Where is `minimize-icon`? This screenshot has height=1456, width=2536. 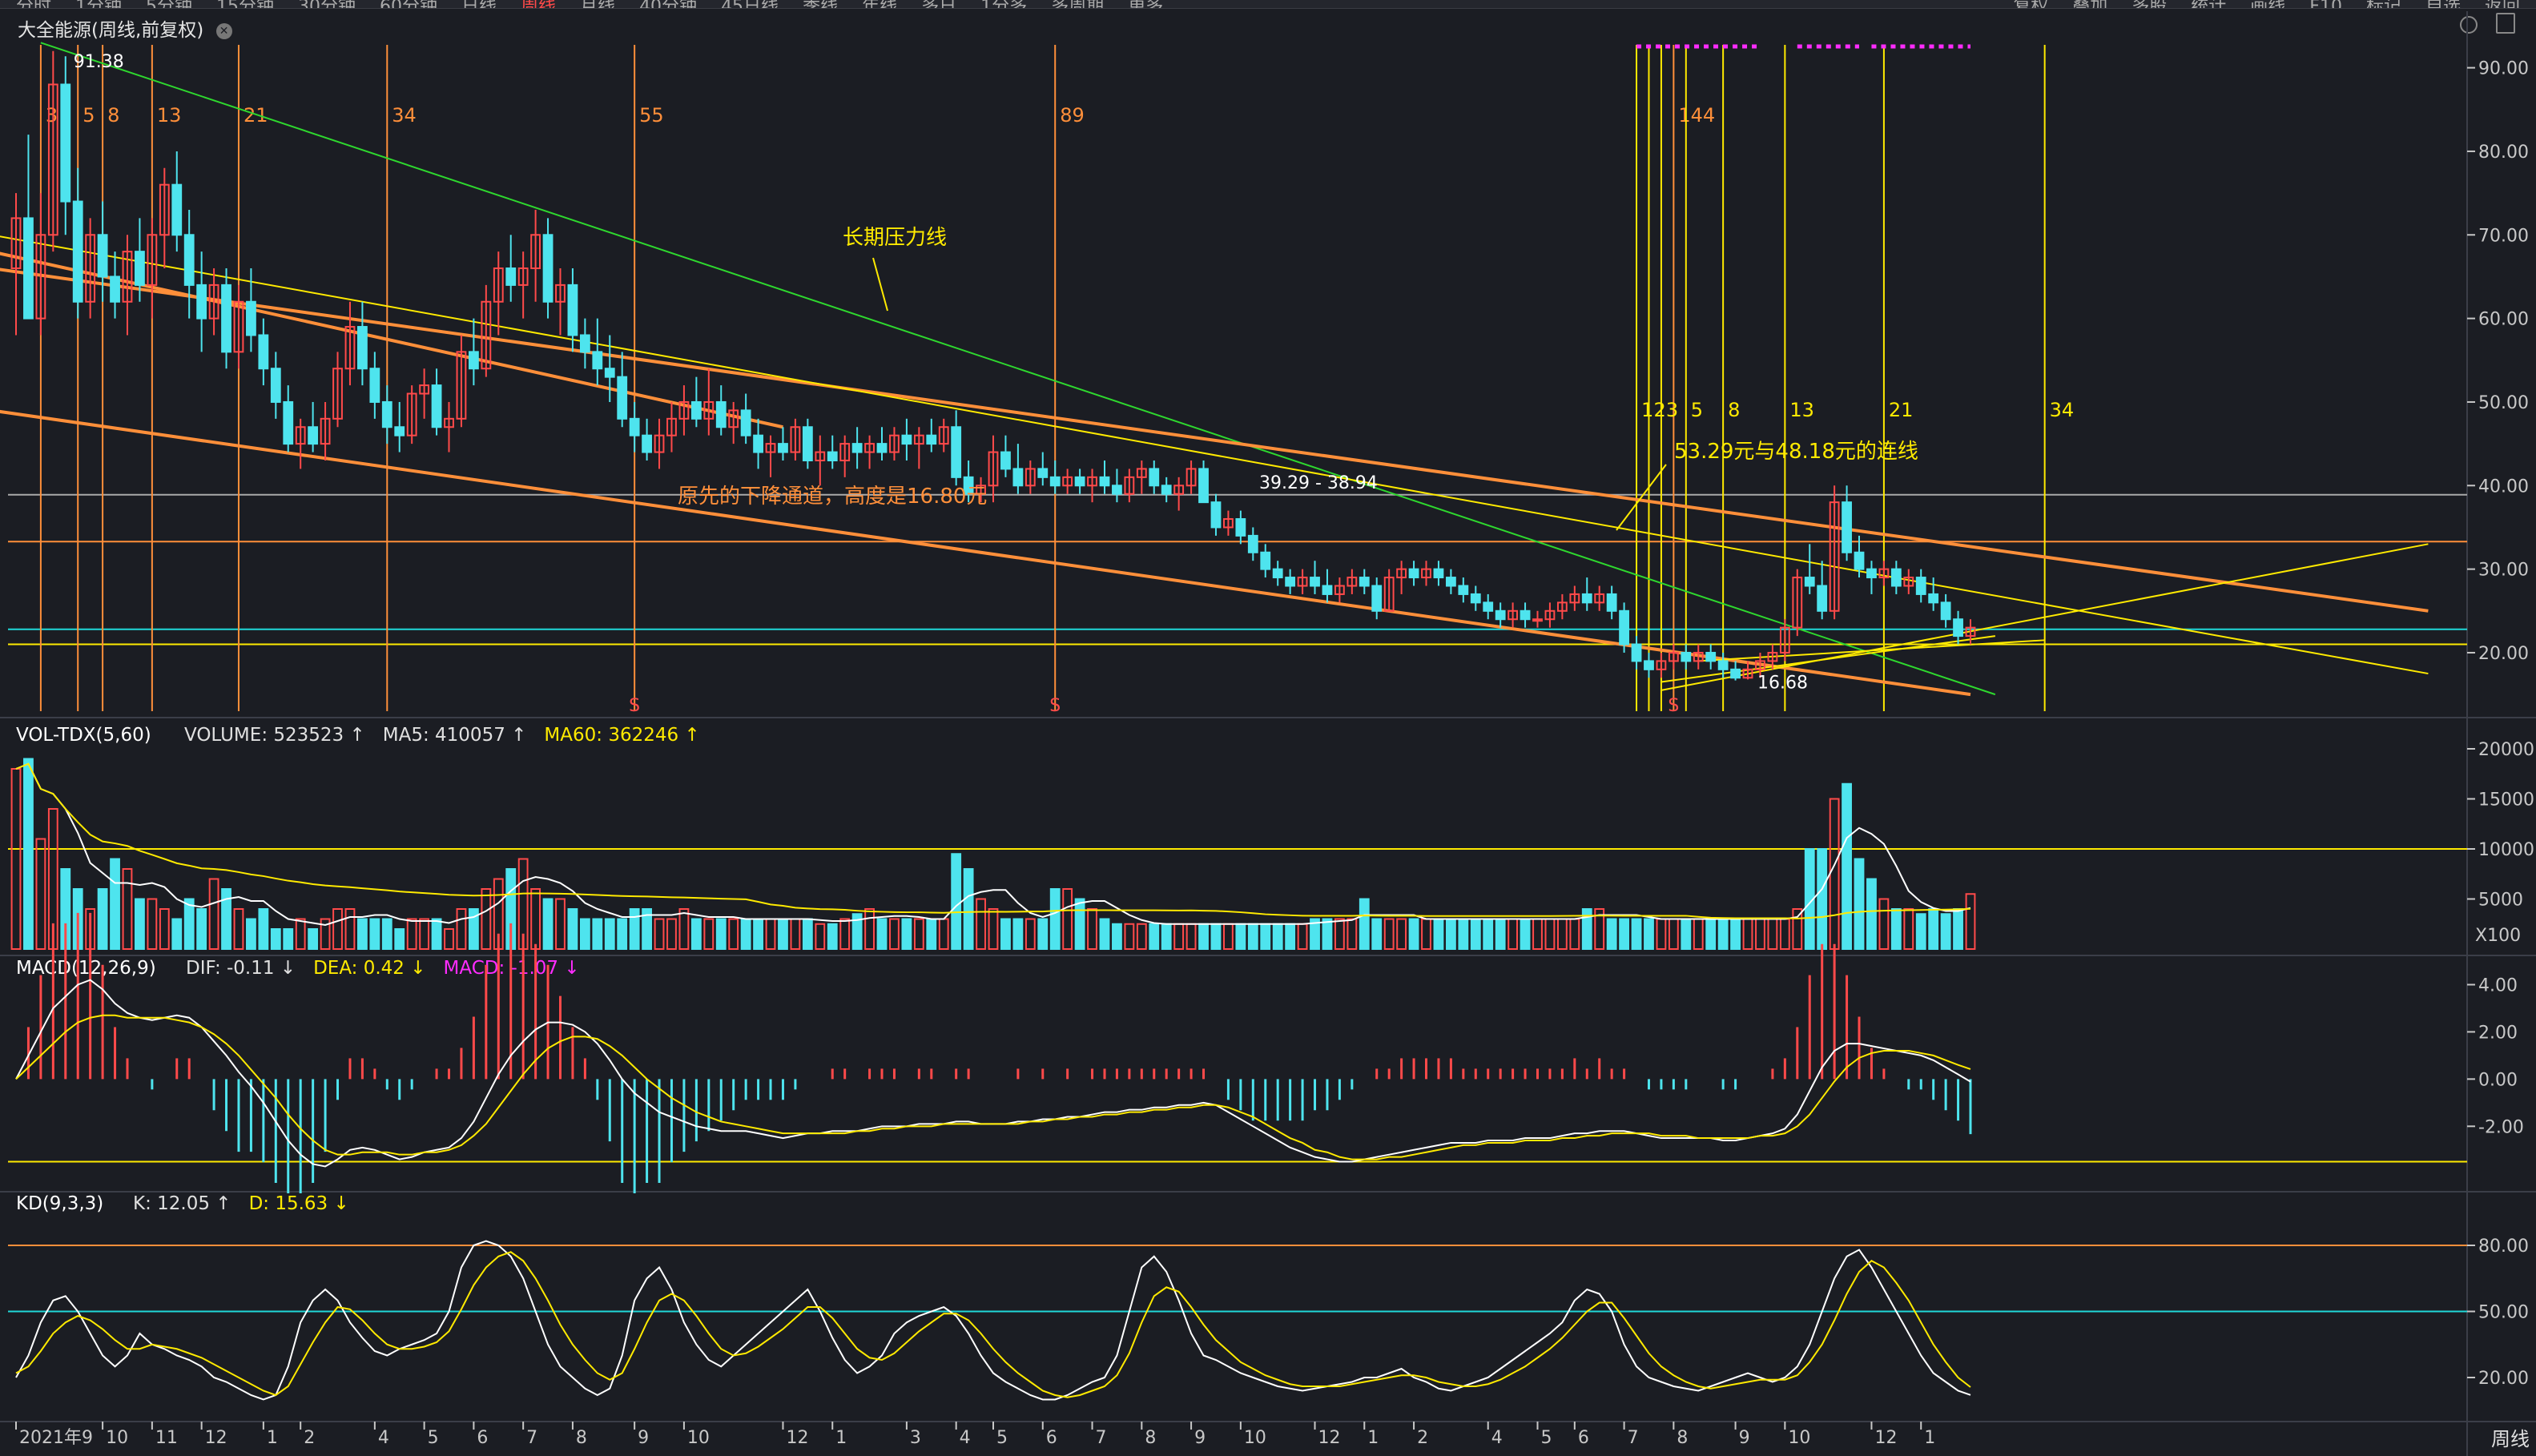 minimize-icon is located at coordinates (2505, 23).